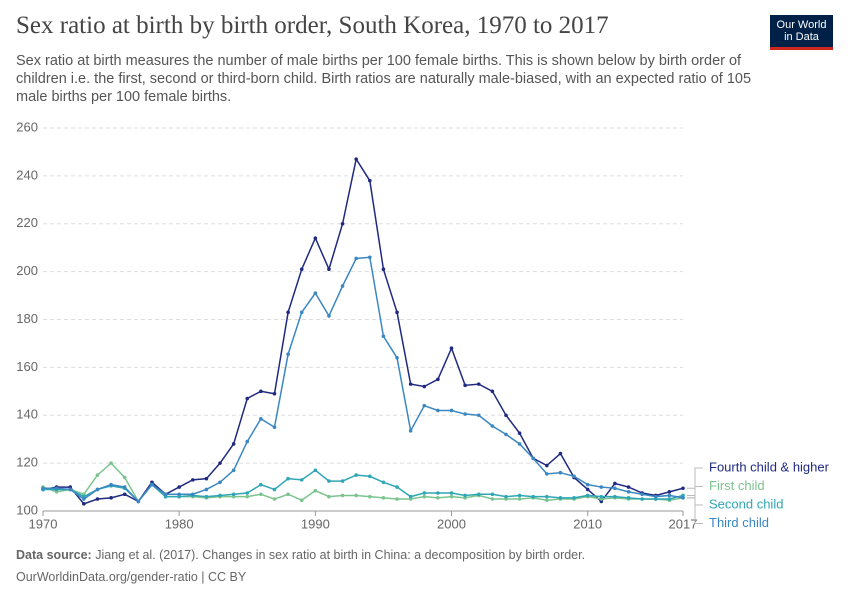  What do you see at coordinates (801, 25) in the screenshot?
I see `logo-text: Our World` at bounding box center [801, 25].